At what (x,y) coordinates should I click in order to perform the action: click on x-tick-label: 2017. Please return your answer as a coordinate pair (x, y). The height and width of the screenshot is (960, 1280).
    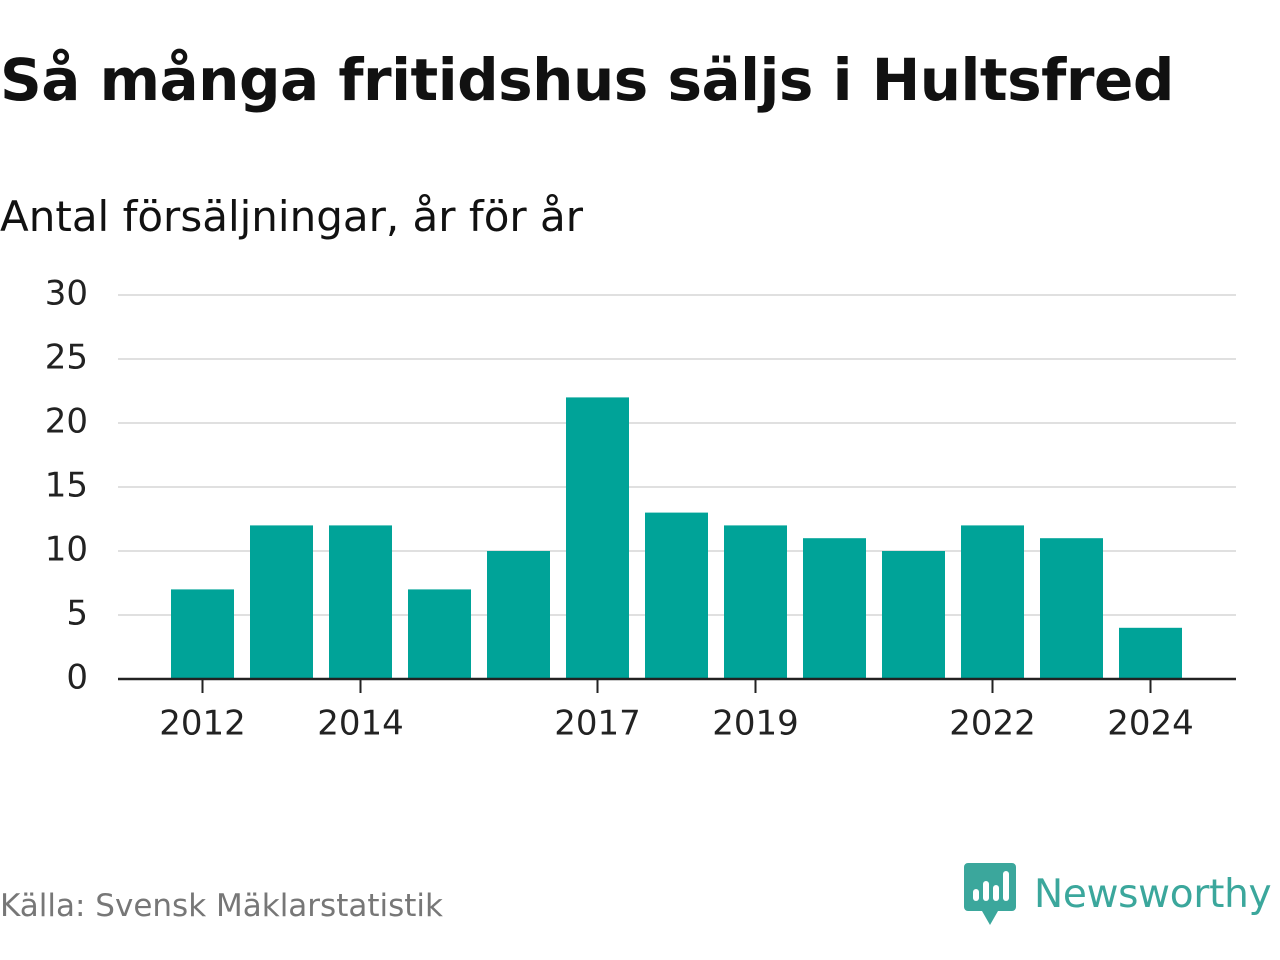
    Looking at the image, I should click on (597, 724).